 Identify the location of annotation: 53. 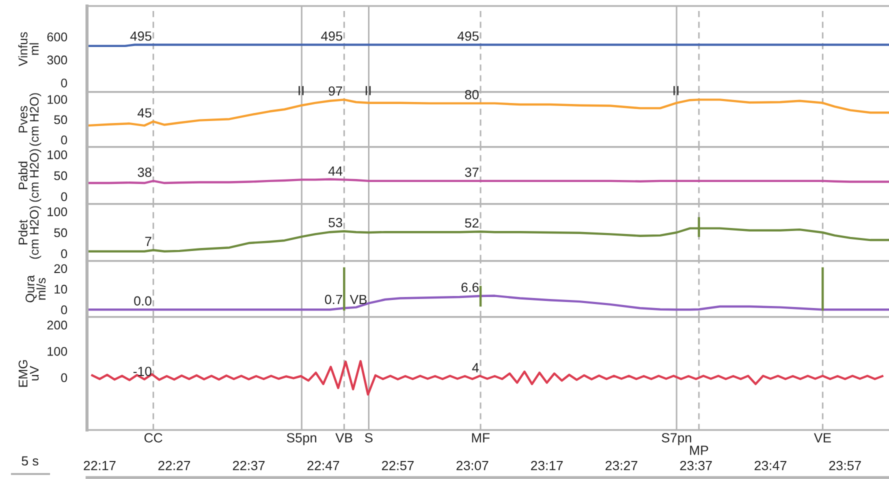
(335, 223).